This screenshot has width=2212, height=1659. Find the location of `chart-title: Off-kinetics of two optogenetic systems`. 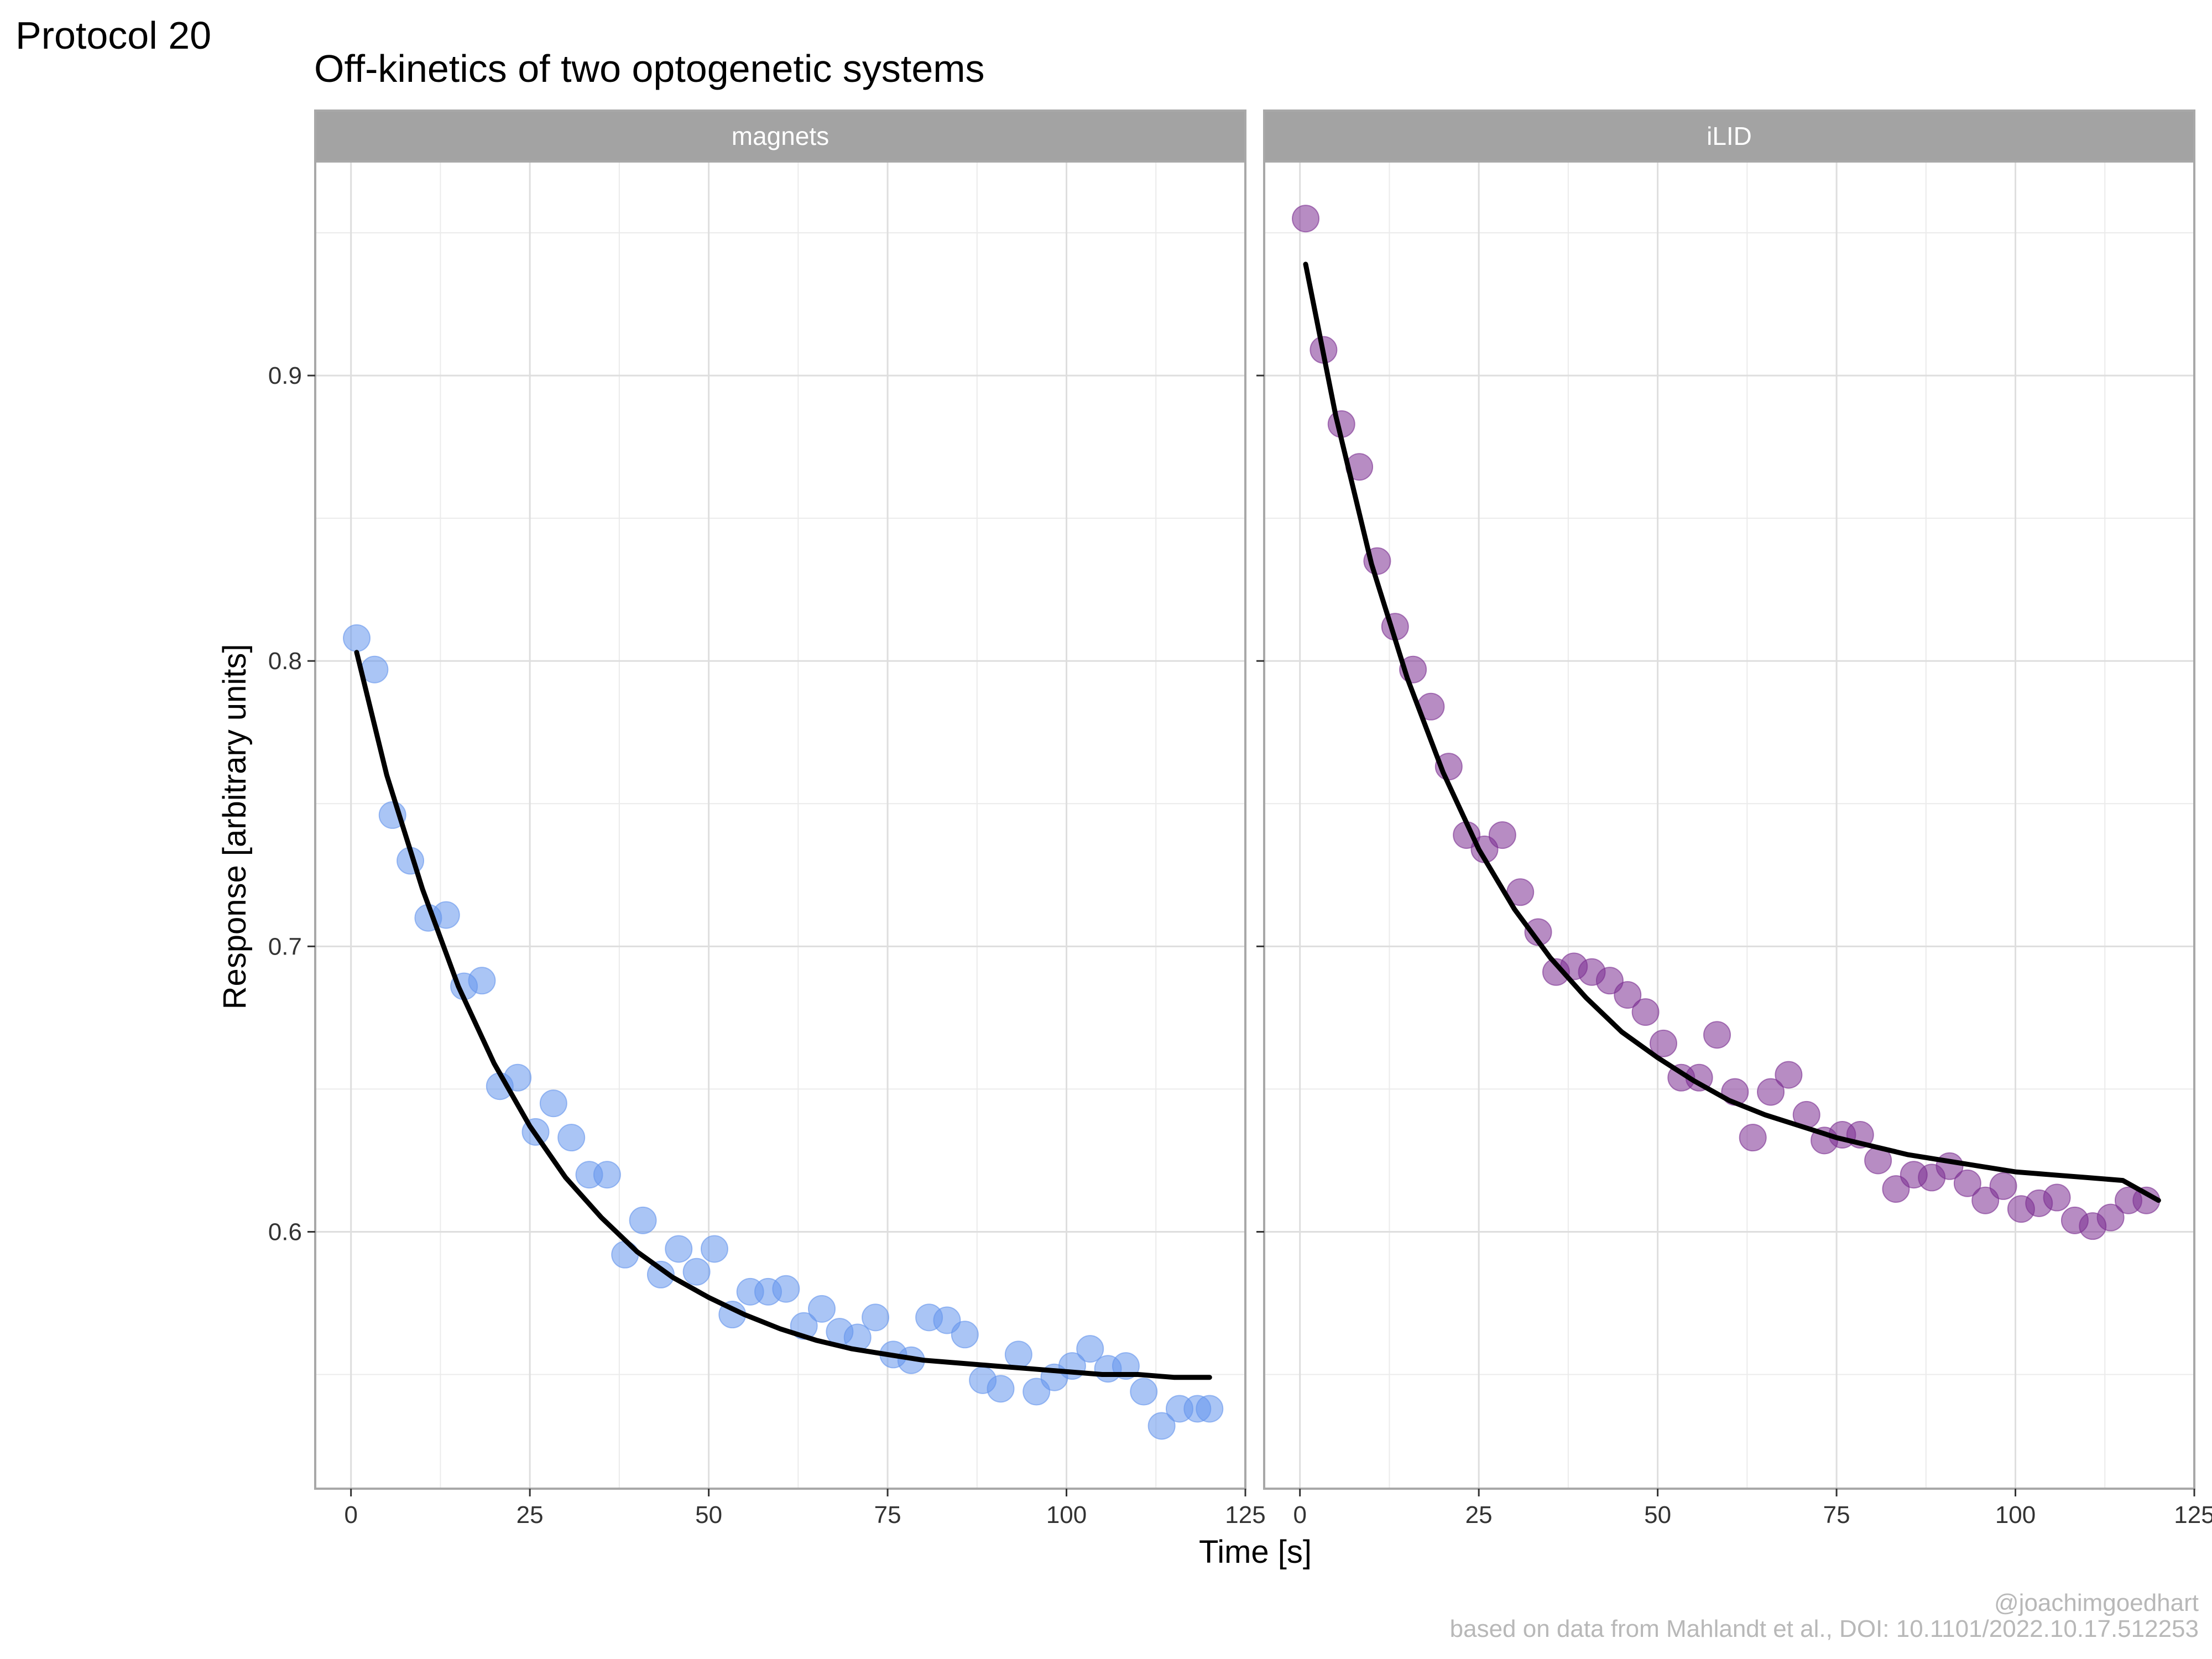

chart-title: Off-kinetics of two optogenetic systems is located at coordinates (649, 69).